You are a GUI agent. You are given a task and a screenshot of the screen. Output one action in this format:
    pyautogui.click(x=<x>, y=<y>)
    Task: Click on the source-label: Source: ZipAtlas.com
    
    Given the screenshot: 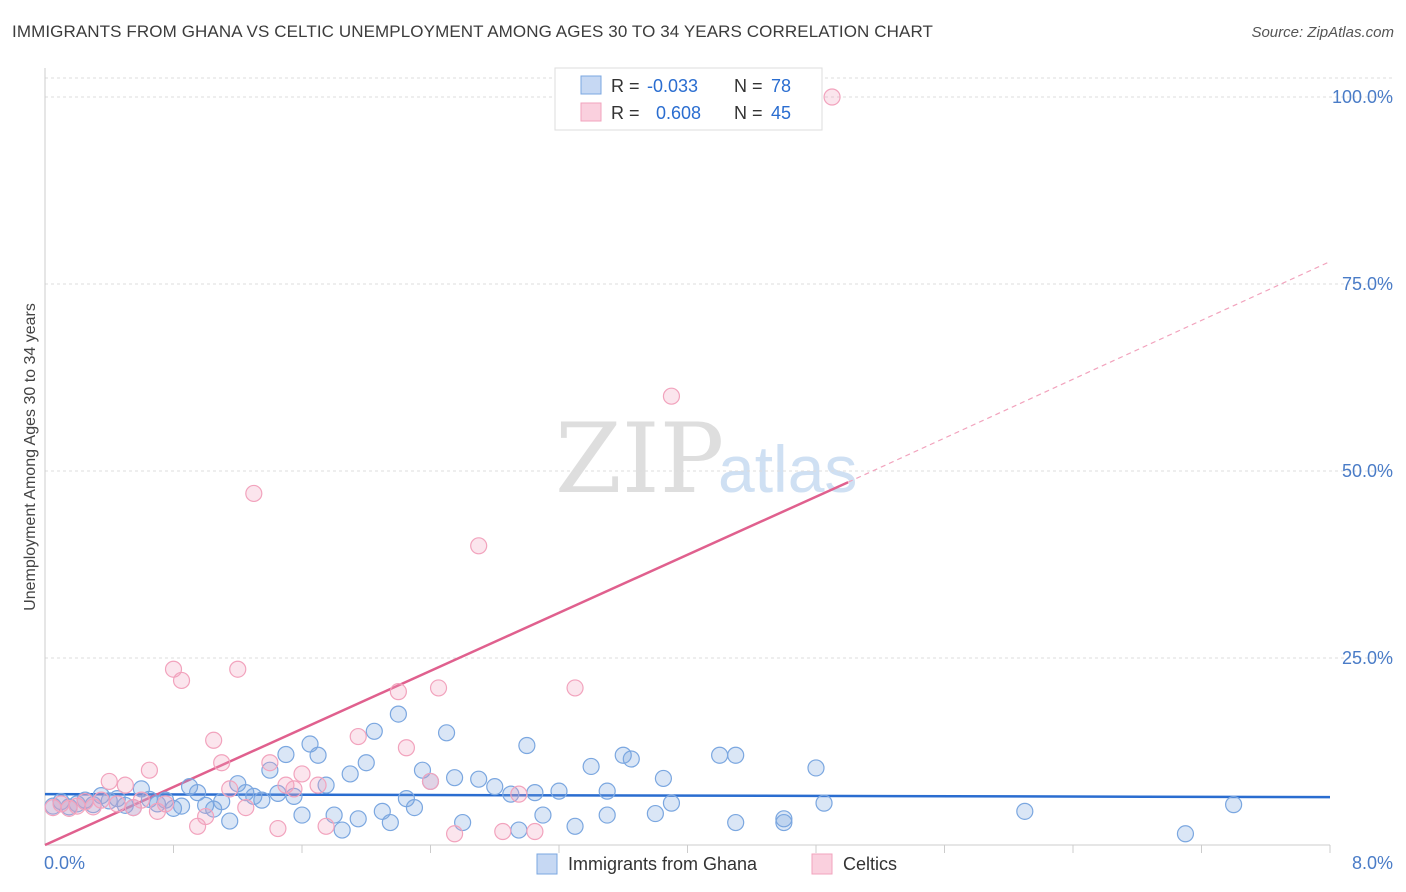 What is the action you would take?
    pyautogui.click(x=1322, y=32)
    